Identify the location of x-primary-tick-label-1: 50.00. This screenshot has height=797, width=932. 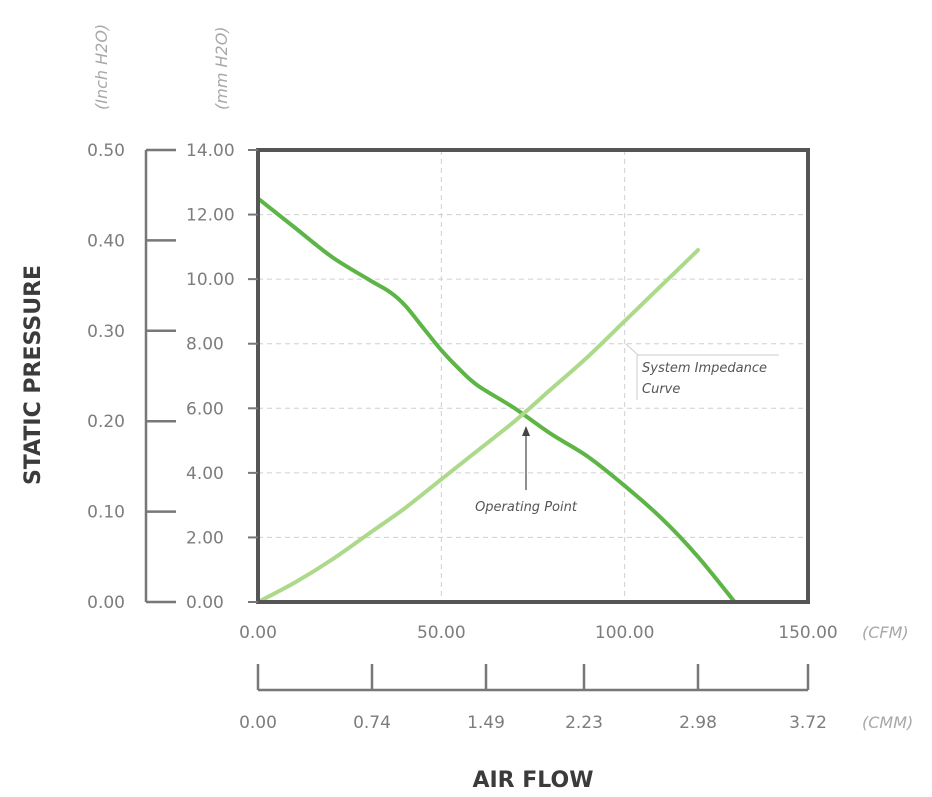
(441, 633).